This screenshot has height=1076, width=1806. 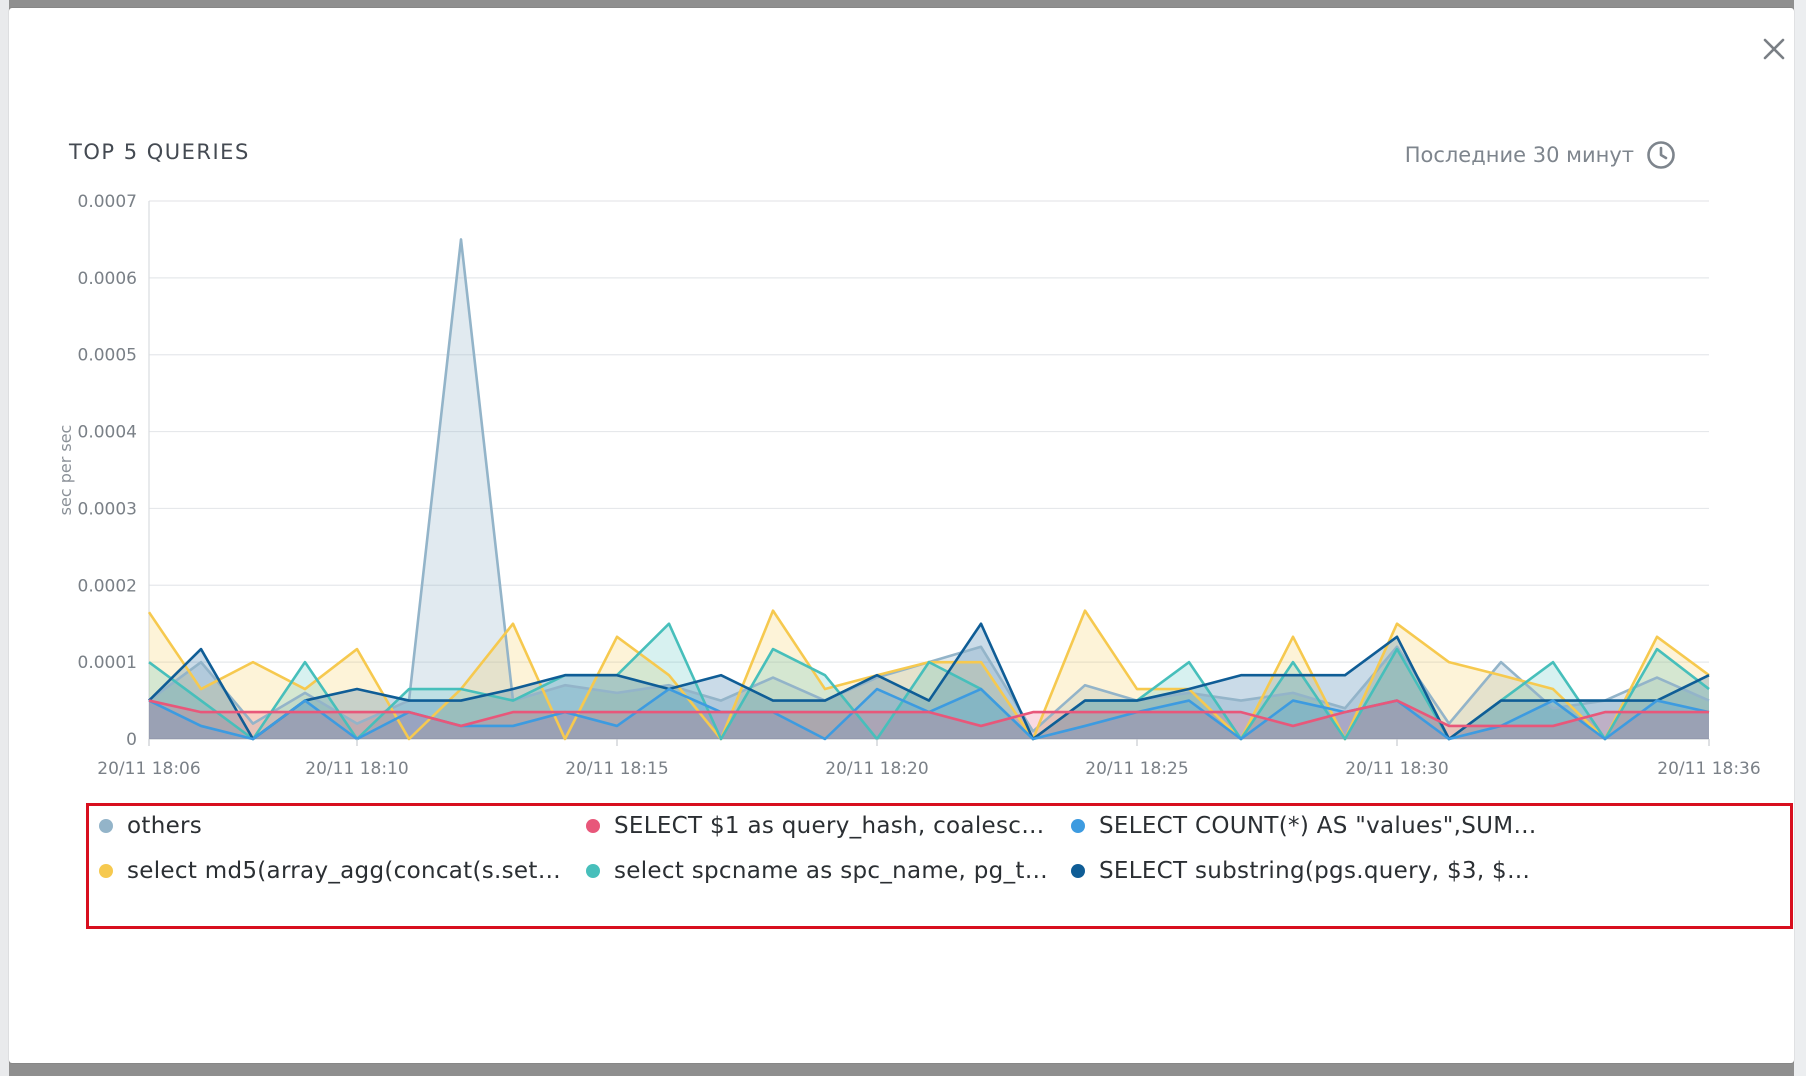 I want to click on y-tick-label: 0.0006, so click(x=107, y=279).